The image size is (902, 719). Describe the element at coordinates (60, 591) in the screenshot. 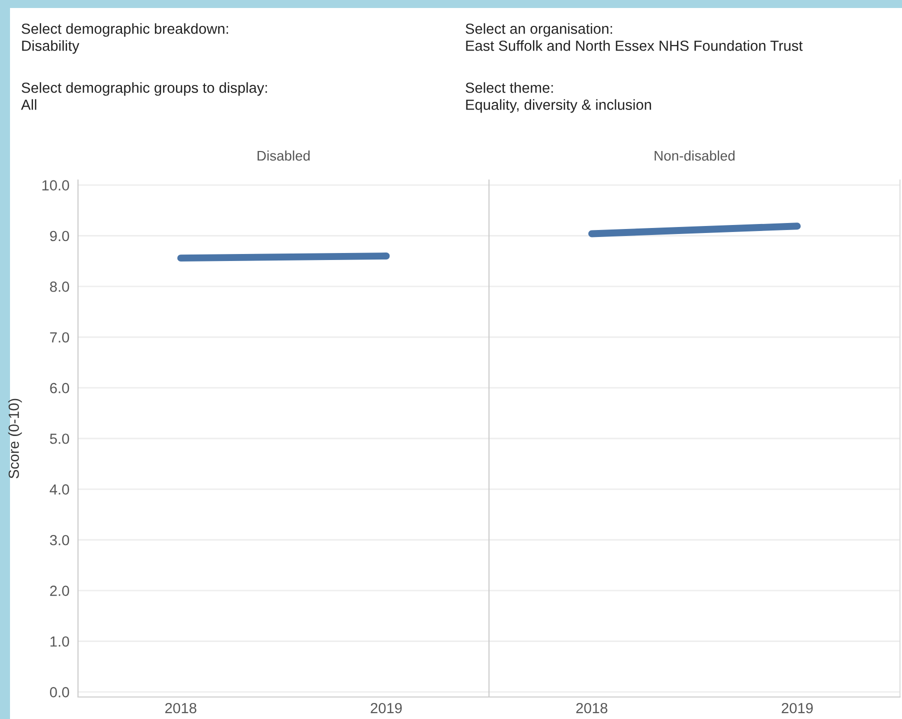

I see `y-tick-label: 2.0` at that location.